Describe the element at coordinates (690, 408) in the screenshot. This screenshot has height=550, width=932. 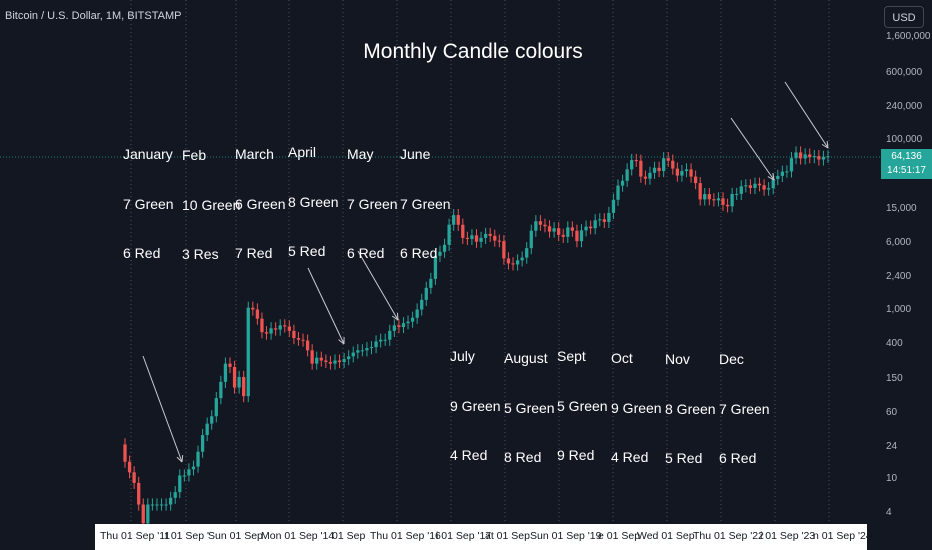
I see `ann-green: 8 Green` at that location.